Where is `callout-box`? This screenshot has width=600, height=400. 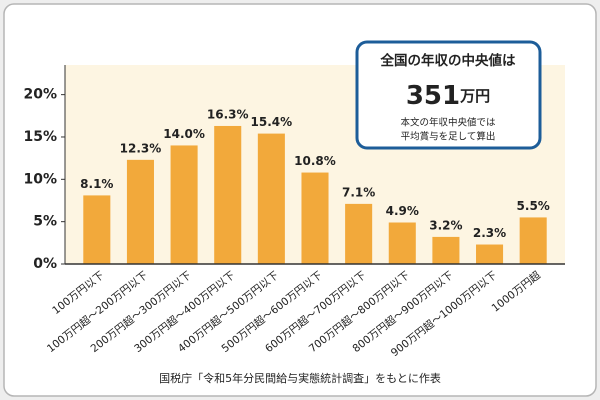 callout-box is located at coordinates (448, 95).